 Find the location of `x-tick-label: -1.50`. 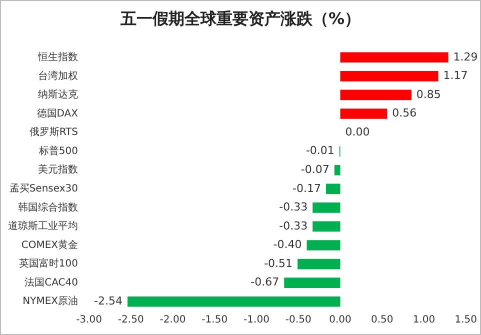

x-tick-label: -1.50 is located at coordinates (215, 320).